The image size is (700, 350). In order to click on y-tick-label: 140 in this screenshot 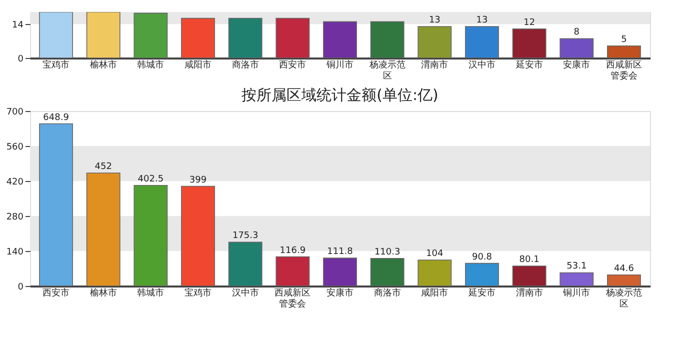, I will do `click(15, 253)`.